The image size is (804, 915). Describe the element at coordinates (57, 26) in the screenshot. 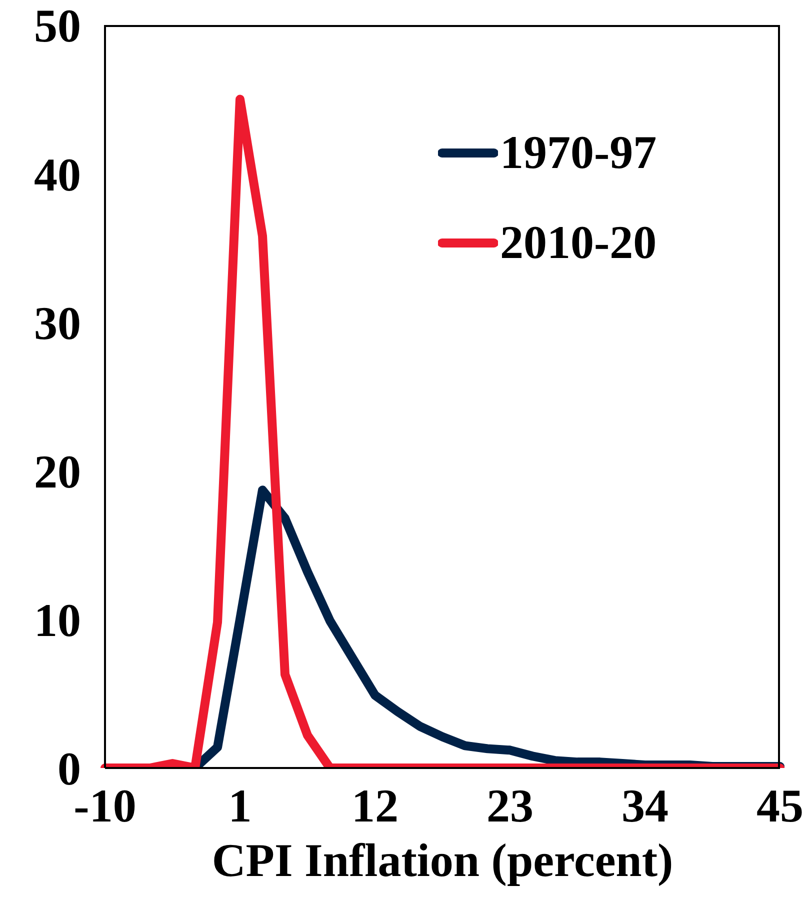

I see `y-tick-label: 50` at that location.